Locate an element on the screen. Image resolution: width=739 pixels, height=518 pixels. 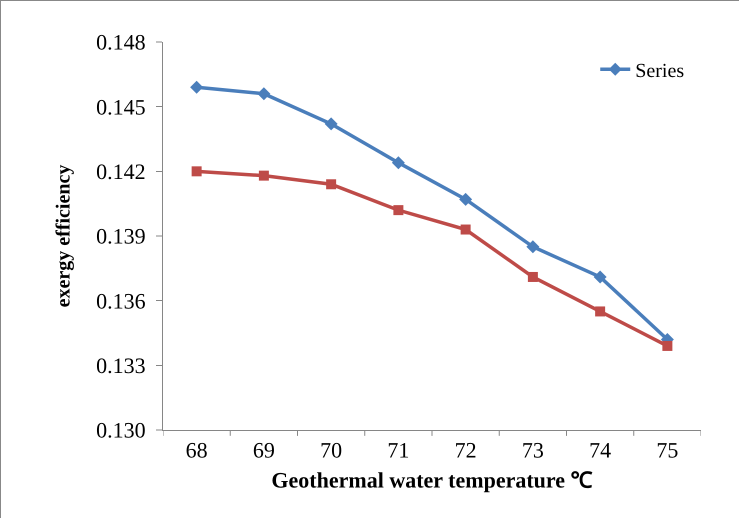
x-axis-title: Geothermal water temperature ℃ is located at coordinates (432, 479).